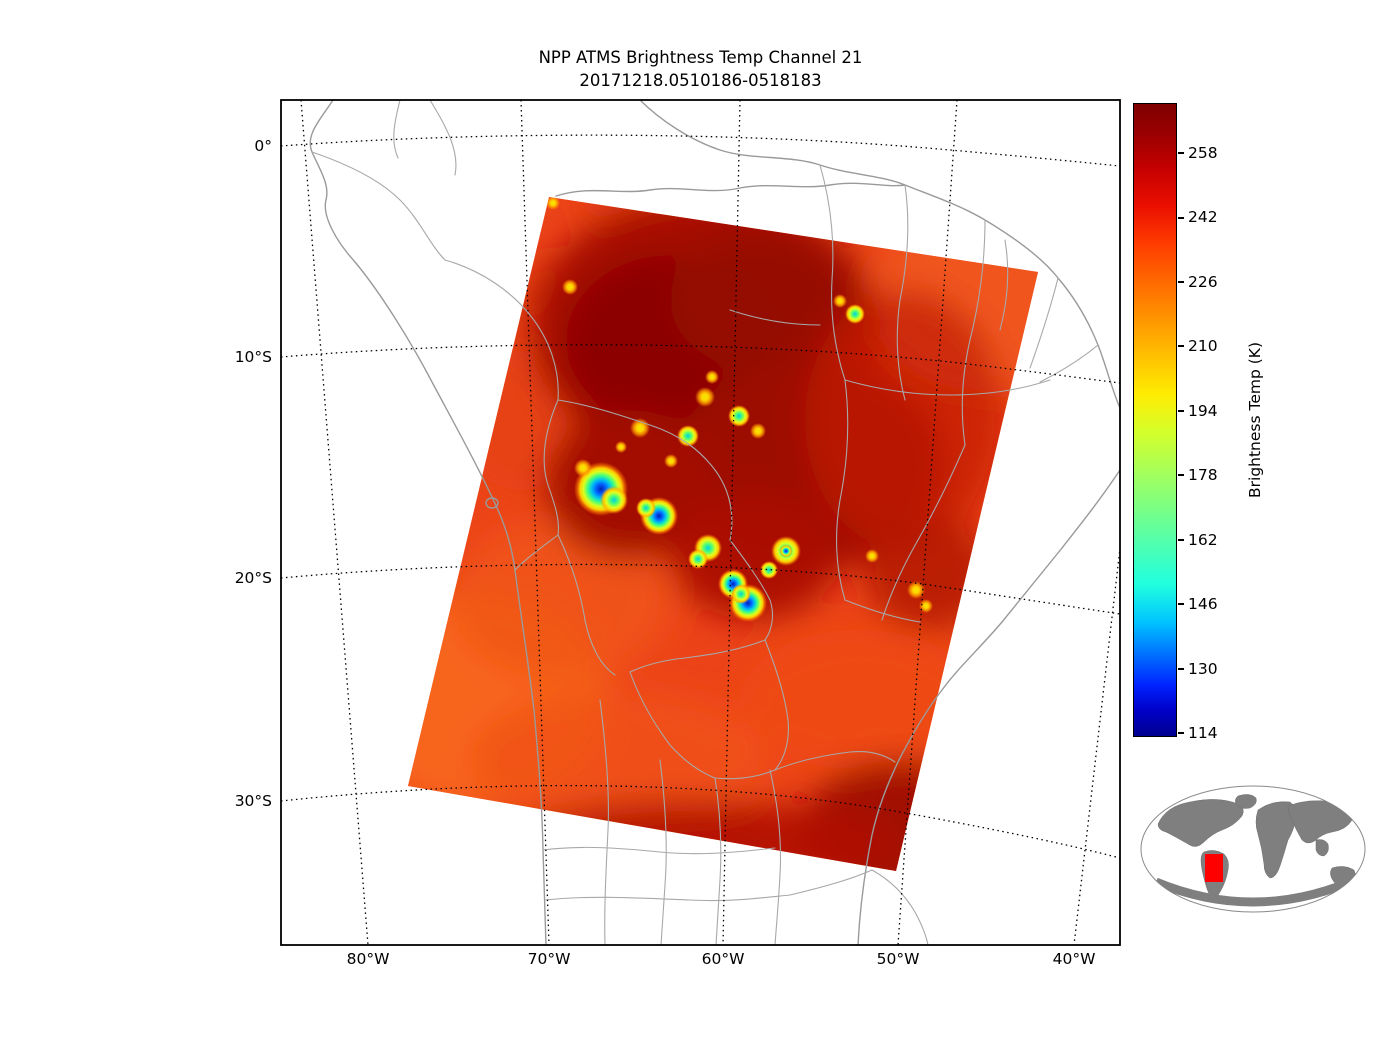  What do you see at coordinates (263, 146) in the screenshot?
I see `lat-tick-0: 0°` at bounding box center [263, 146].